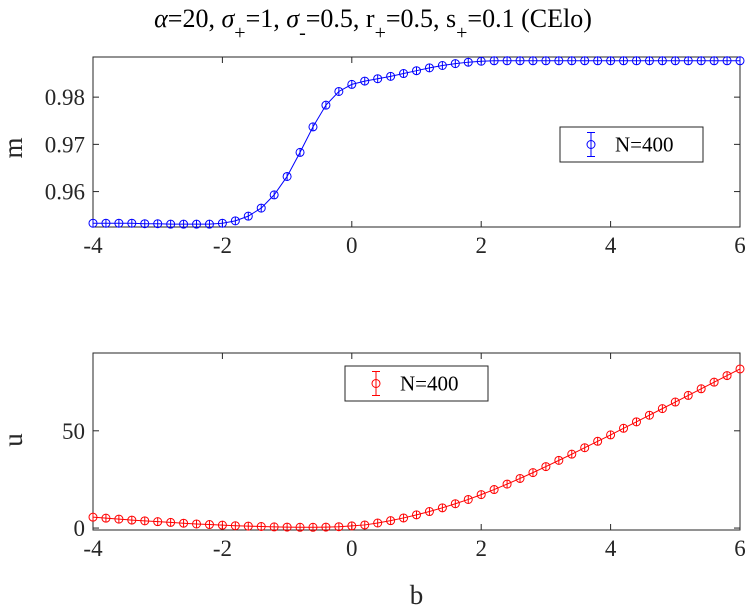 This screenshot has height=608, width=747. What do you see at coordinates (644, 145) in the screenshot?
I see `legend-label: N=400` at bounding box center [644, 145].